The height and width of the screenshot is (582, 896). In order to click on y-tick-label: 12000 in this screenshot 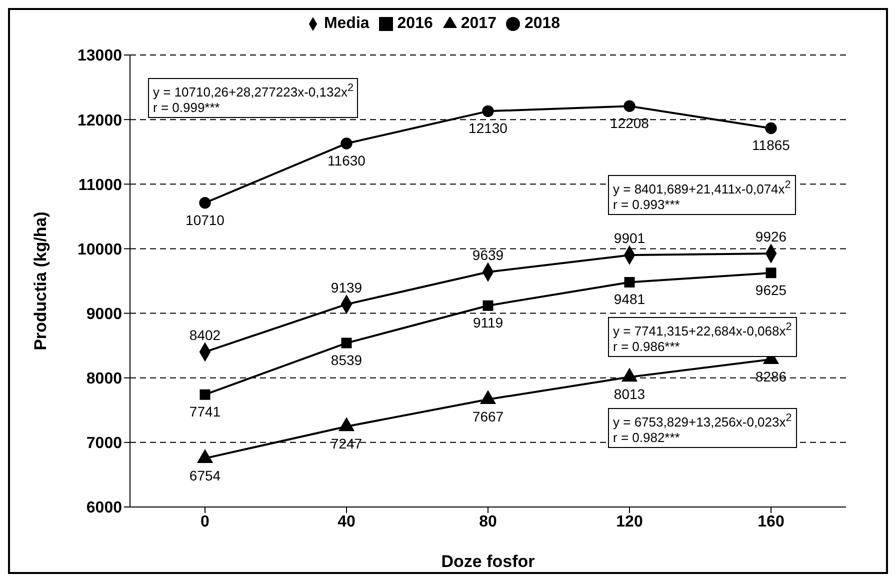, I will do `click(100, 121)`.